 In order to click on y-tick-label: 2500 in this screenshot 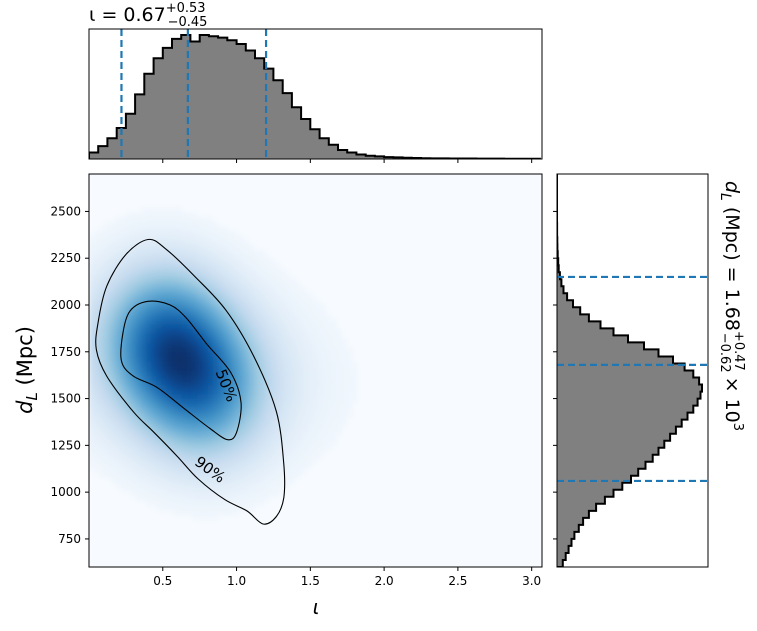, I will do `click(65, 211)`.